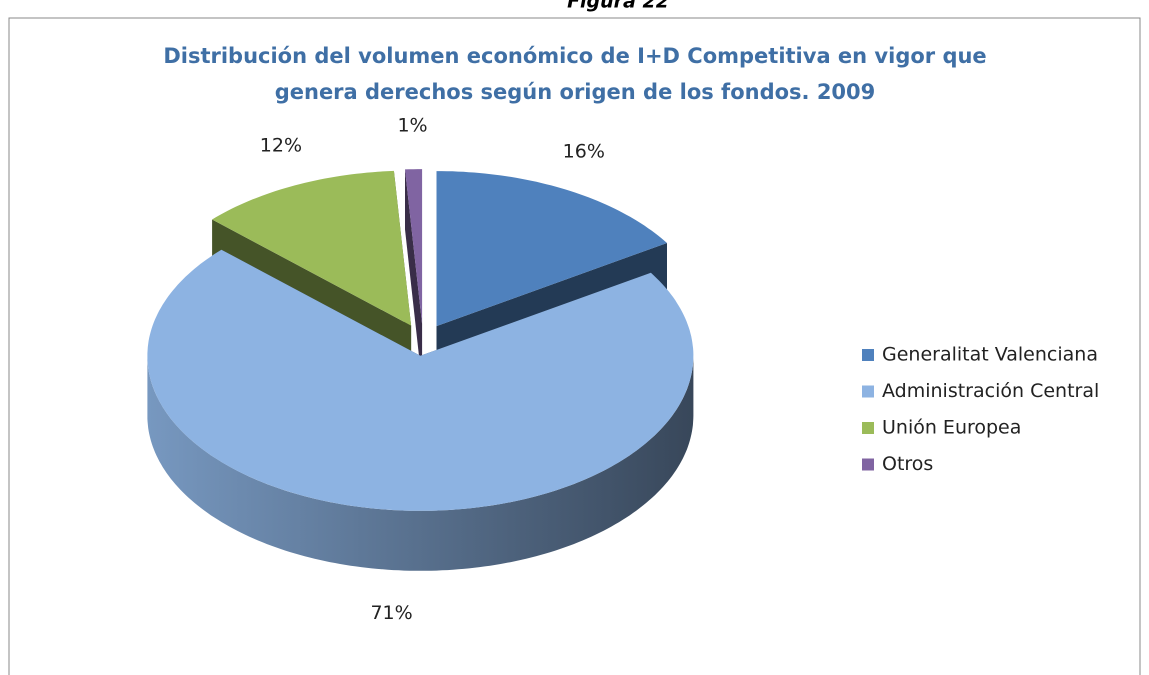 The image size is (1149, 675). Describe the element at coordinates (990, 355) in the screenshot. I see `legend-label: Generalitat Valenciana` at that location.